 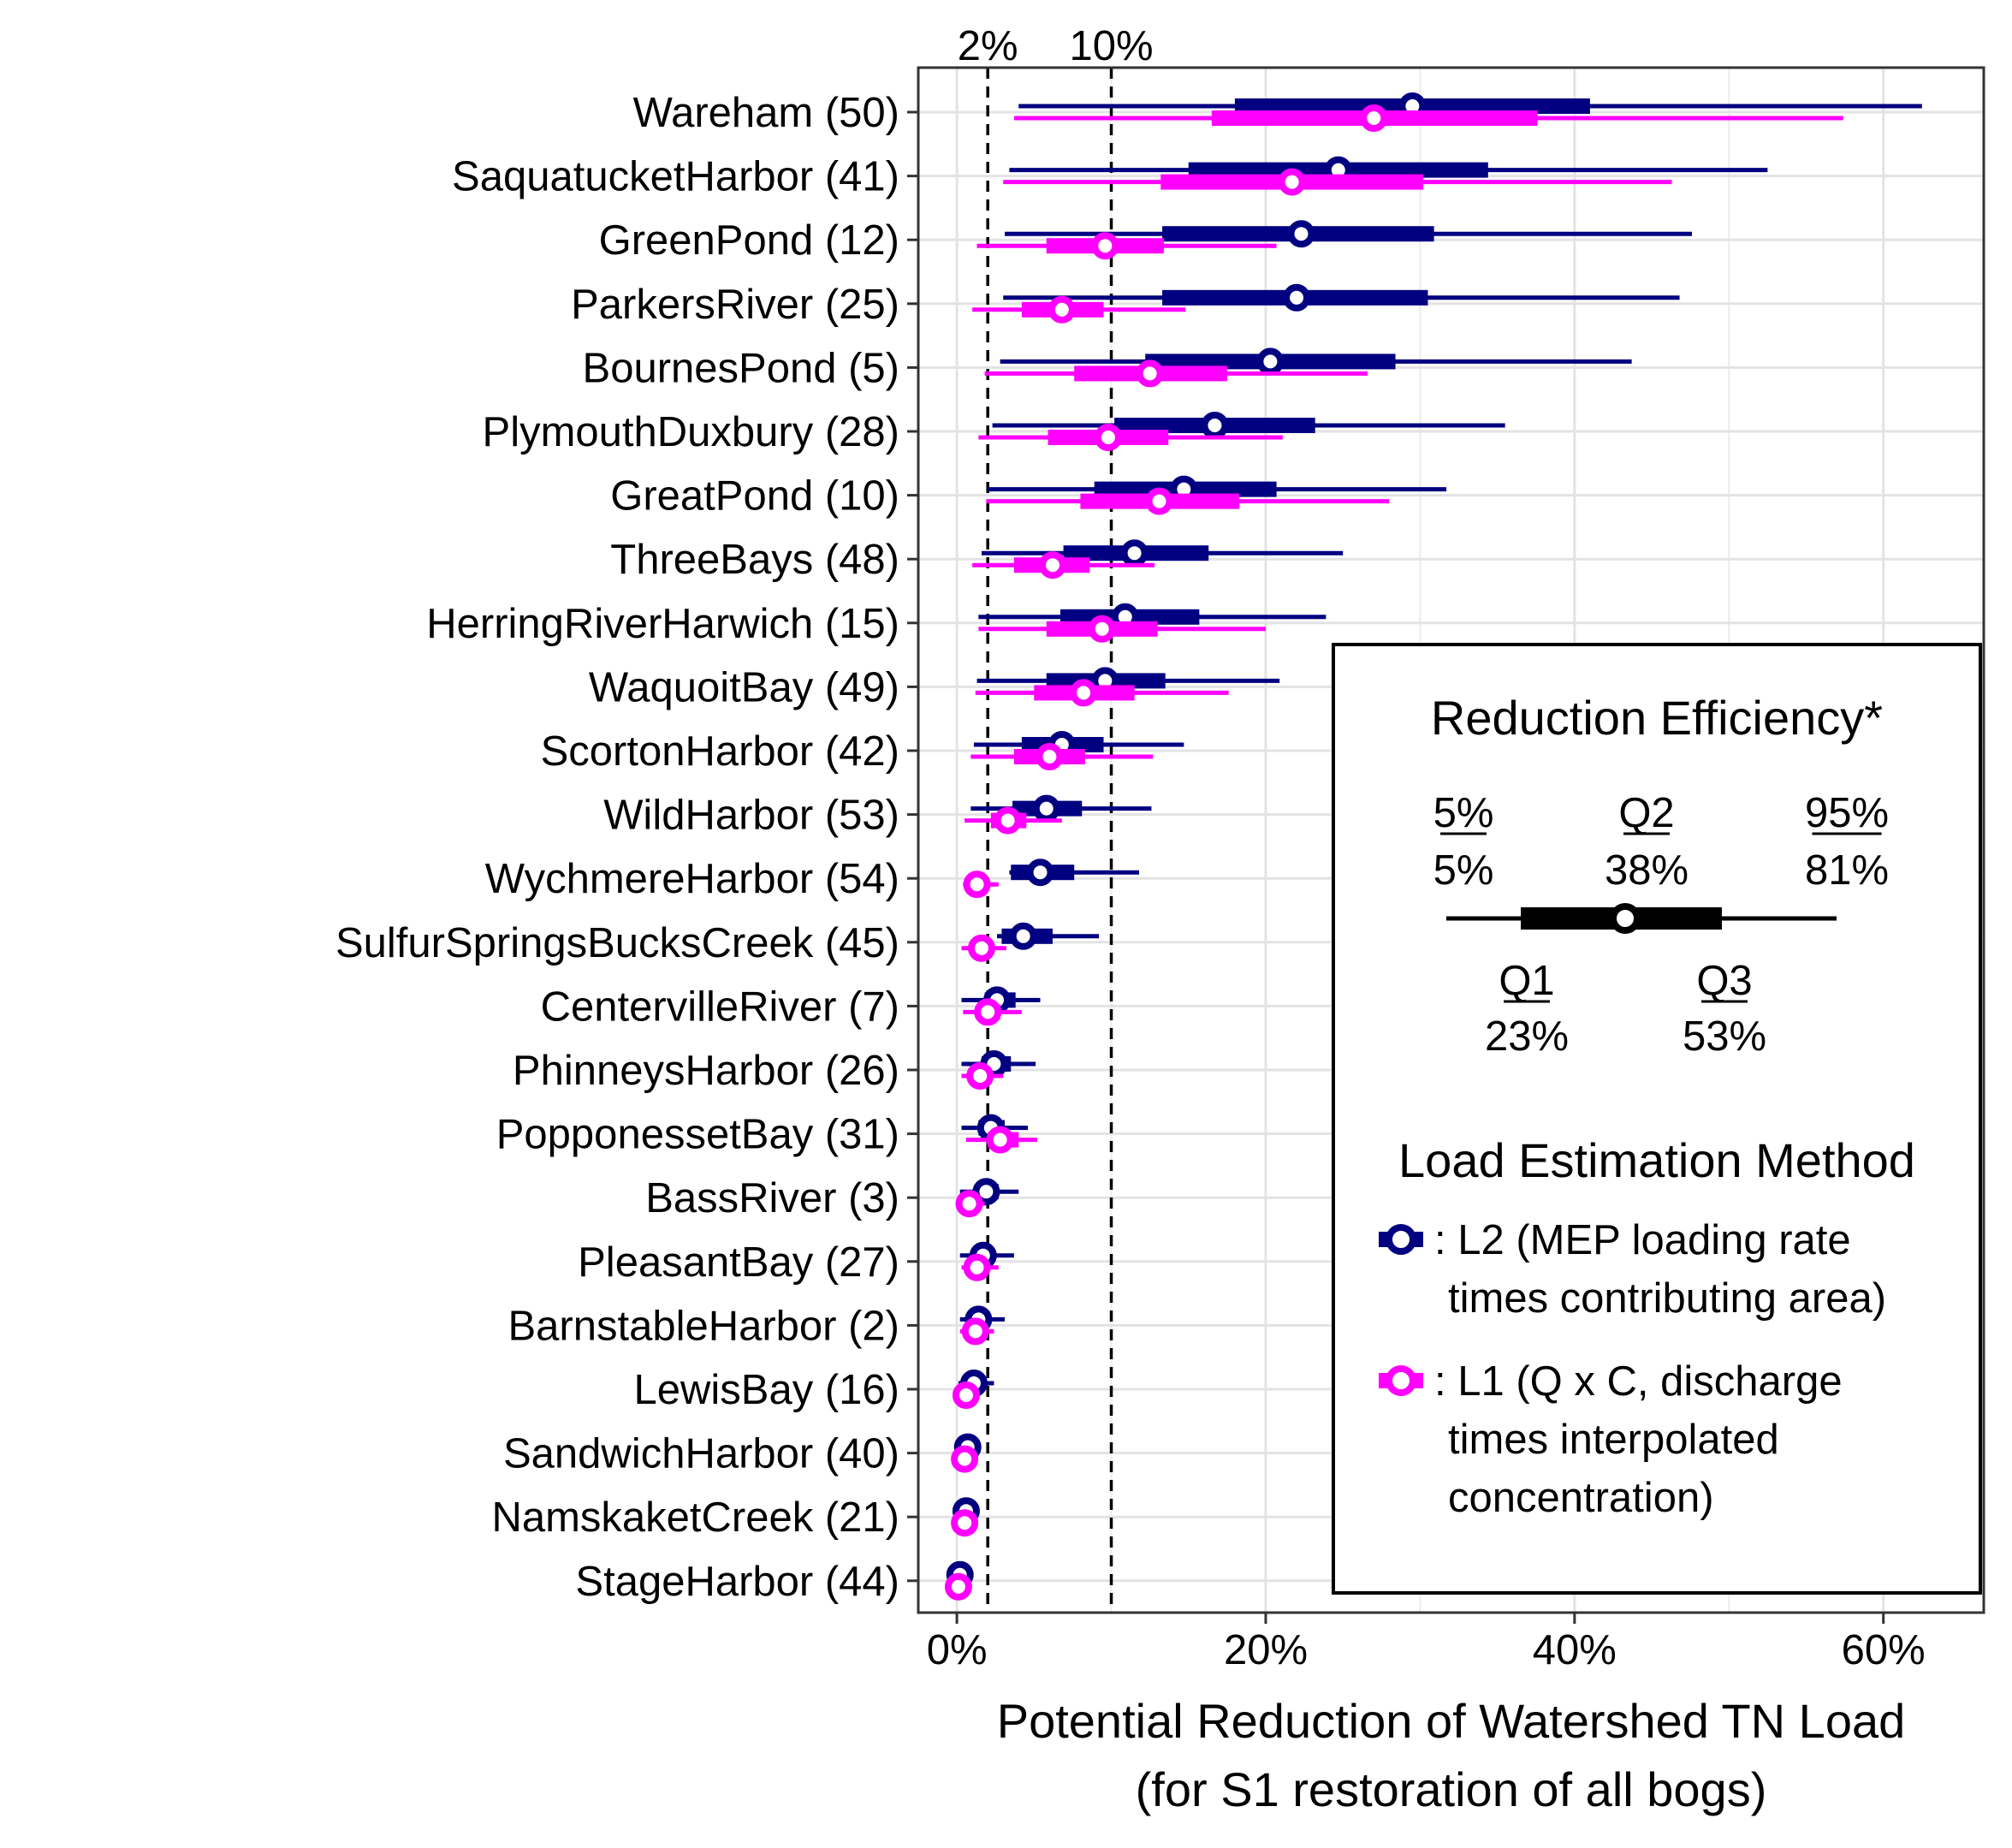 I want to click on efficiency-key-label: Q1, so click(x=1526, y=981).